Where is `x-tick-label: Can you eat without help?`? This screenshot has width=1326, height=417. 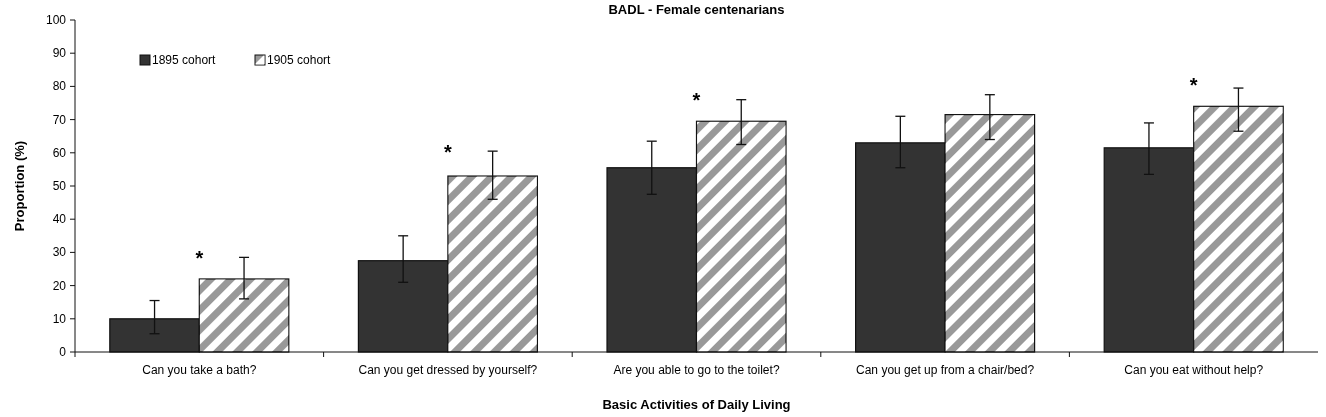
x-tick-label: Can you eat without help? is located at coordinates (1194, 370).